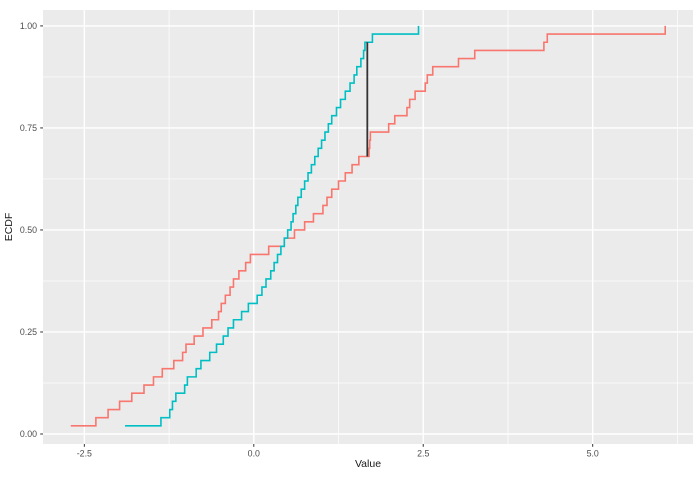 The height and width of the screenshot is (480, 700). What do you see at coordinates (28, 128) in the screenshot?
I see `y-tick-label: 0.75` at bounding box center [28, 128].